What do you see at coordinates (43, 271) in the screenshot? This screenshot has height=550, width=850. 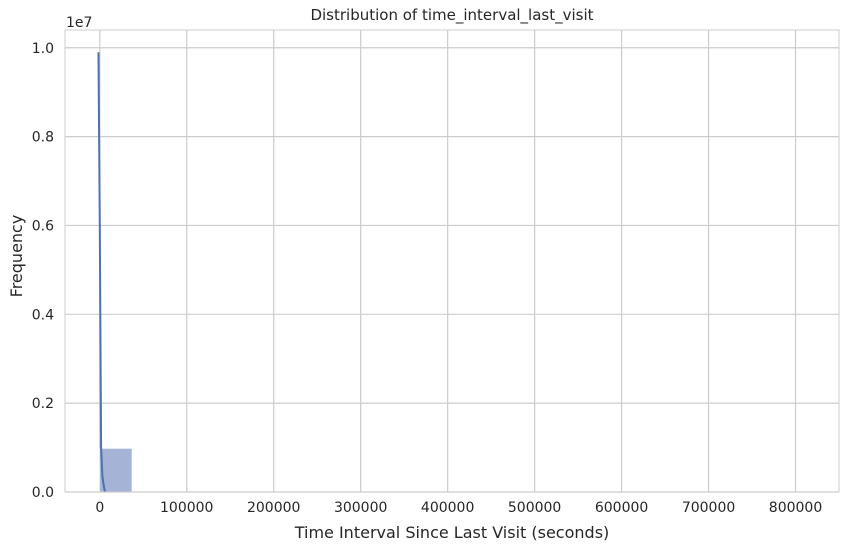 I see `y-tick-labels: 0.0 0.2 0.4 0.6 0.8 1.0` at bounding box center [43, 271].